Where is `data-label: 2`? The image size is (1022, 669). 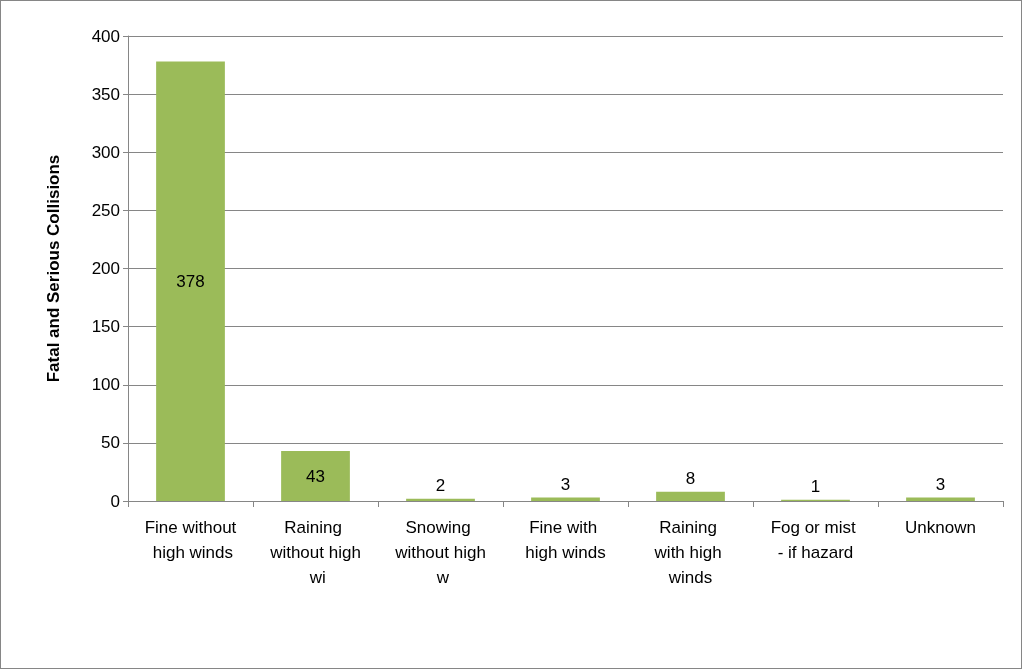
data-label: 2 is located at coordinates (440, 485).